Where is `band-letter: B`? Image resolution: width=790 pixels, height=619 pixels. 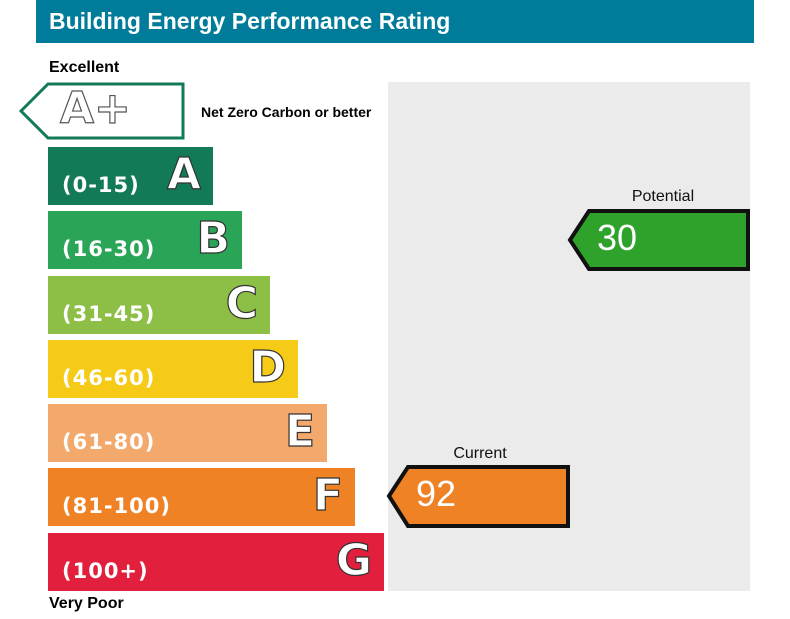
band-letter: B is located at coordinates (213, 238).